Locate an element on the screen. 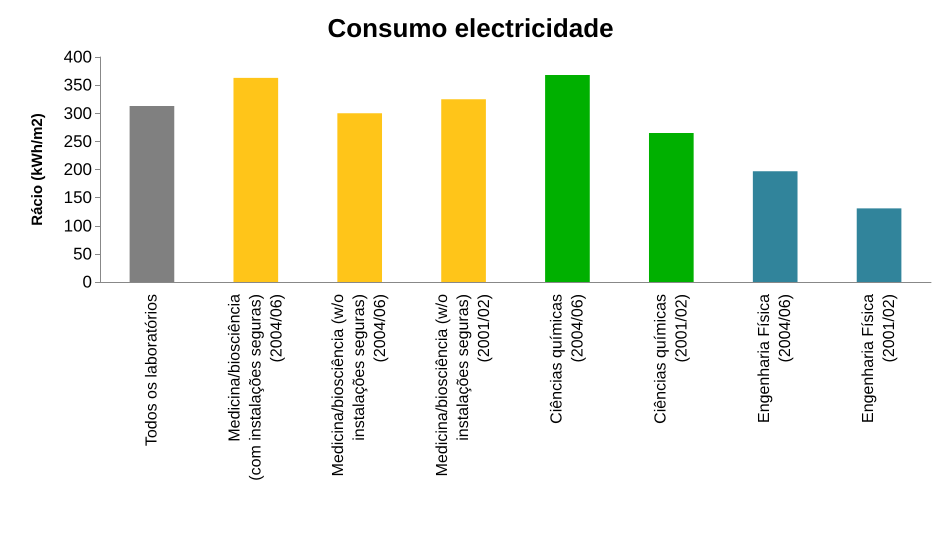 This screenshot has height=554, width=941. y-tick-label: 300 is located at coordinates (78, 113).